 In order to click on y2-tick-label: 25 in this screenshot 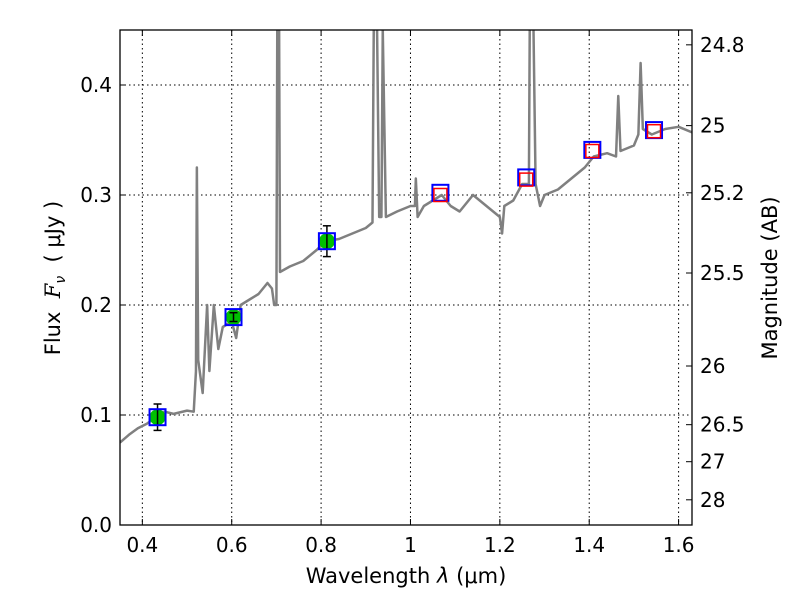, I will do `click(712, 126)`.